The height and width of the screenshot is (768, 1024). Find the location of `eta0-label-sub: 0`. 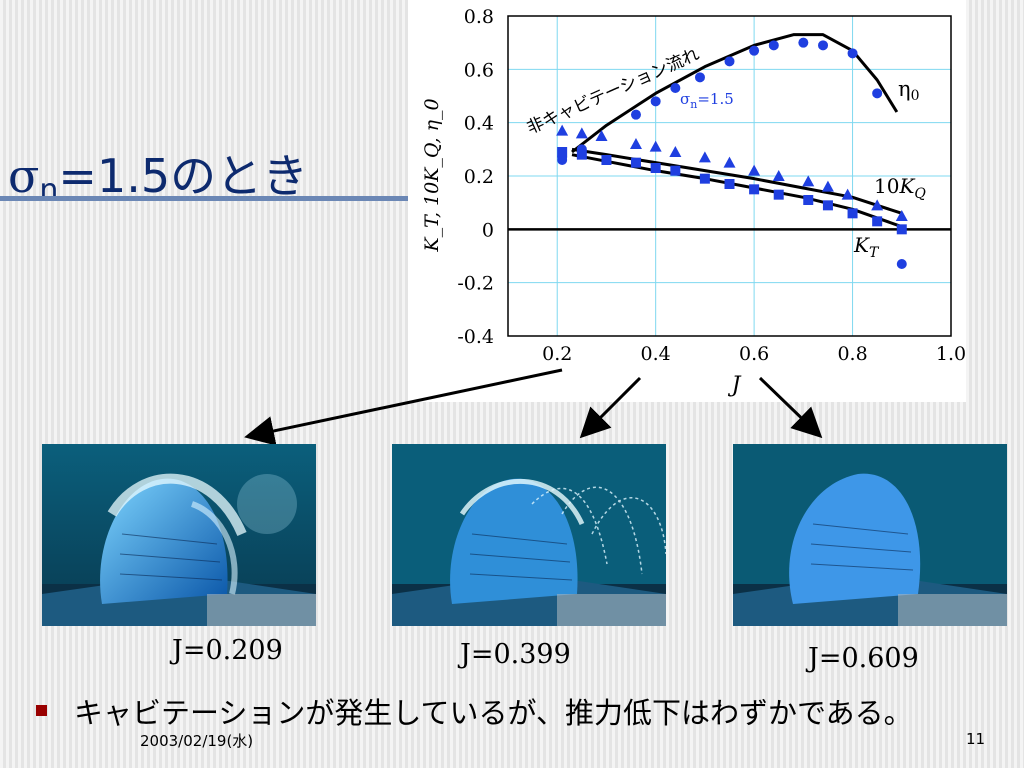

eta0-label-sub: 0 is located at coordinates (915, 96).